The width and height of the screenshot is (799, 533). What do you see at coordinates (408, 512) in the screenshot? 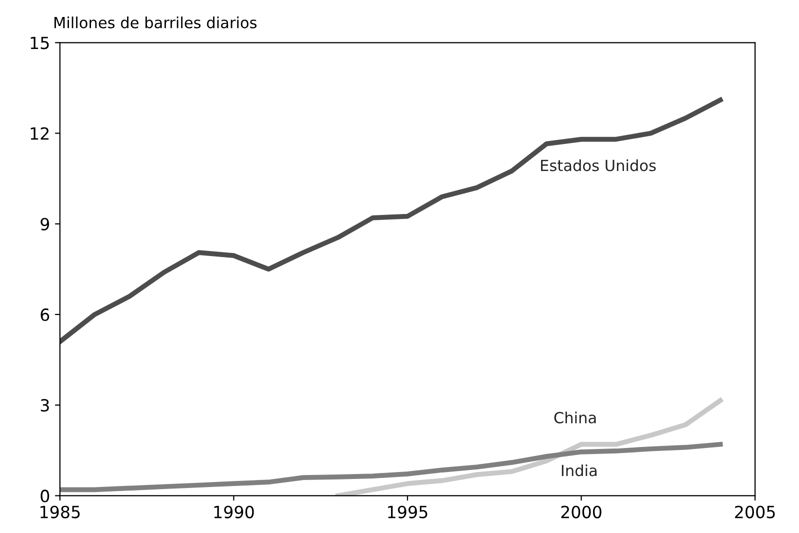
I see `x-tick-label: 1995` at bounding box center [408, 512].